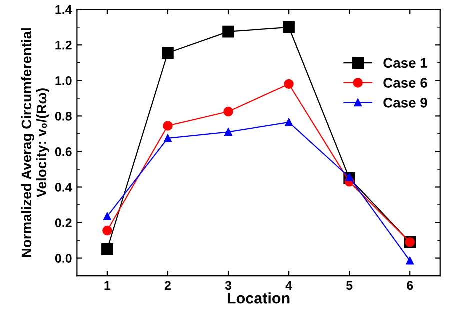 This screenshot has height=321, width=454. What do you see at coordinates (107, 285) in the screenshot?
I see `x-tick-label: 1` at bounding box center [107, 285].